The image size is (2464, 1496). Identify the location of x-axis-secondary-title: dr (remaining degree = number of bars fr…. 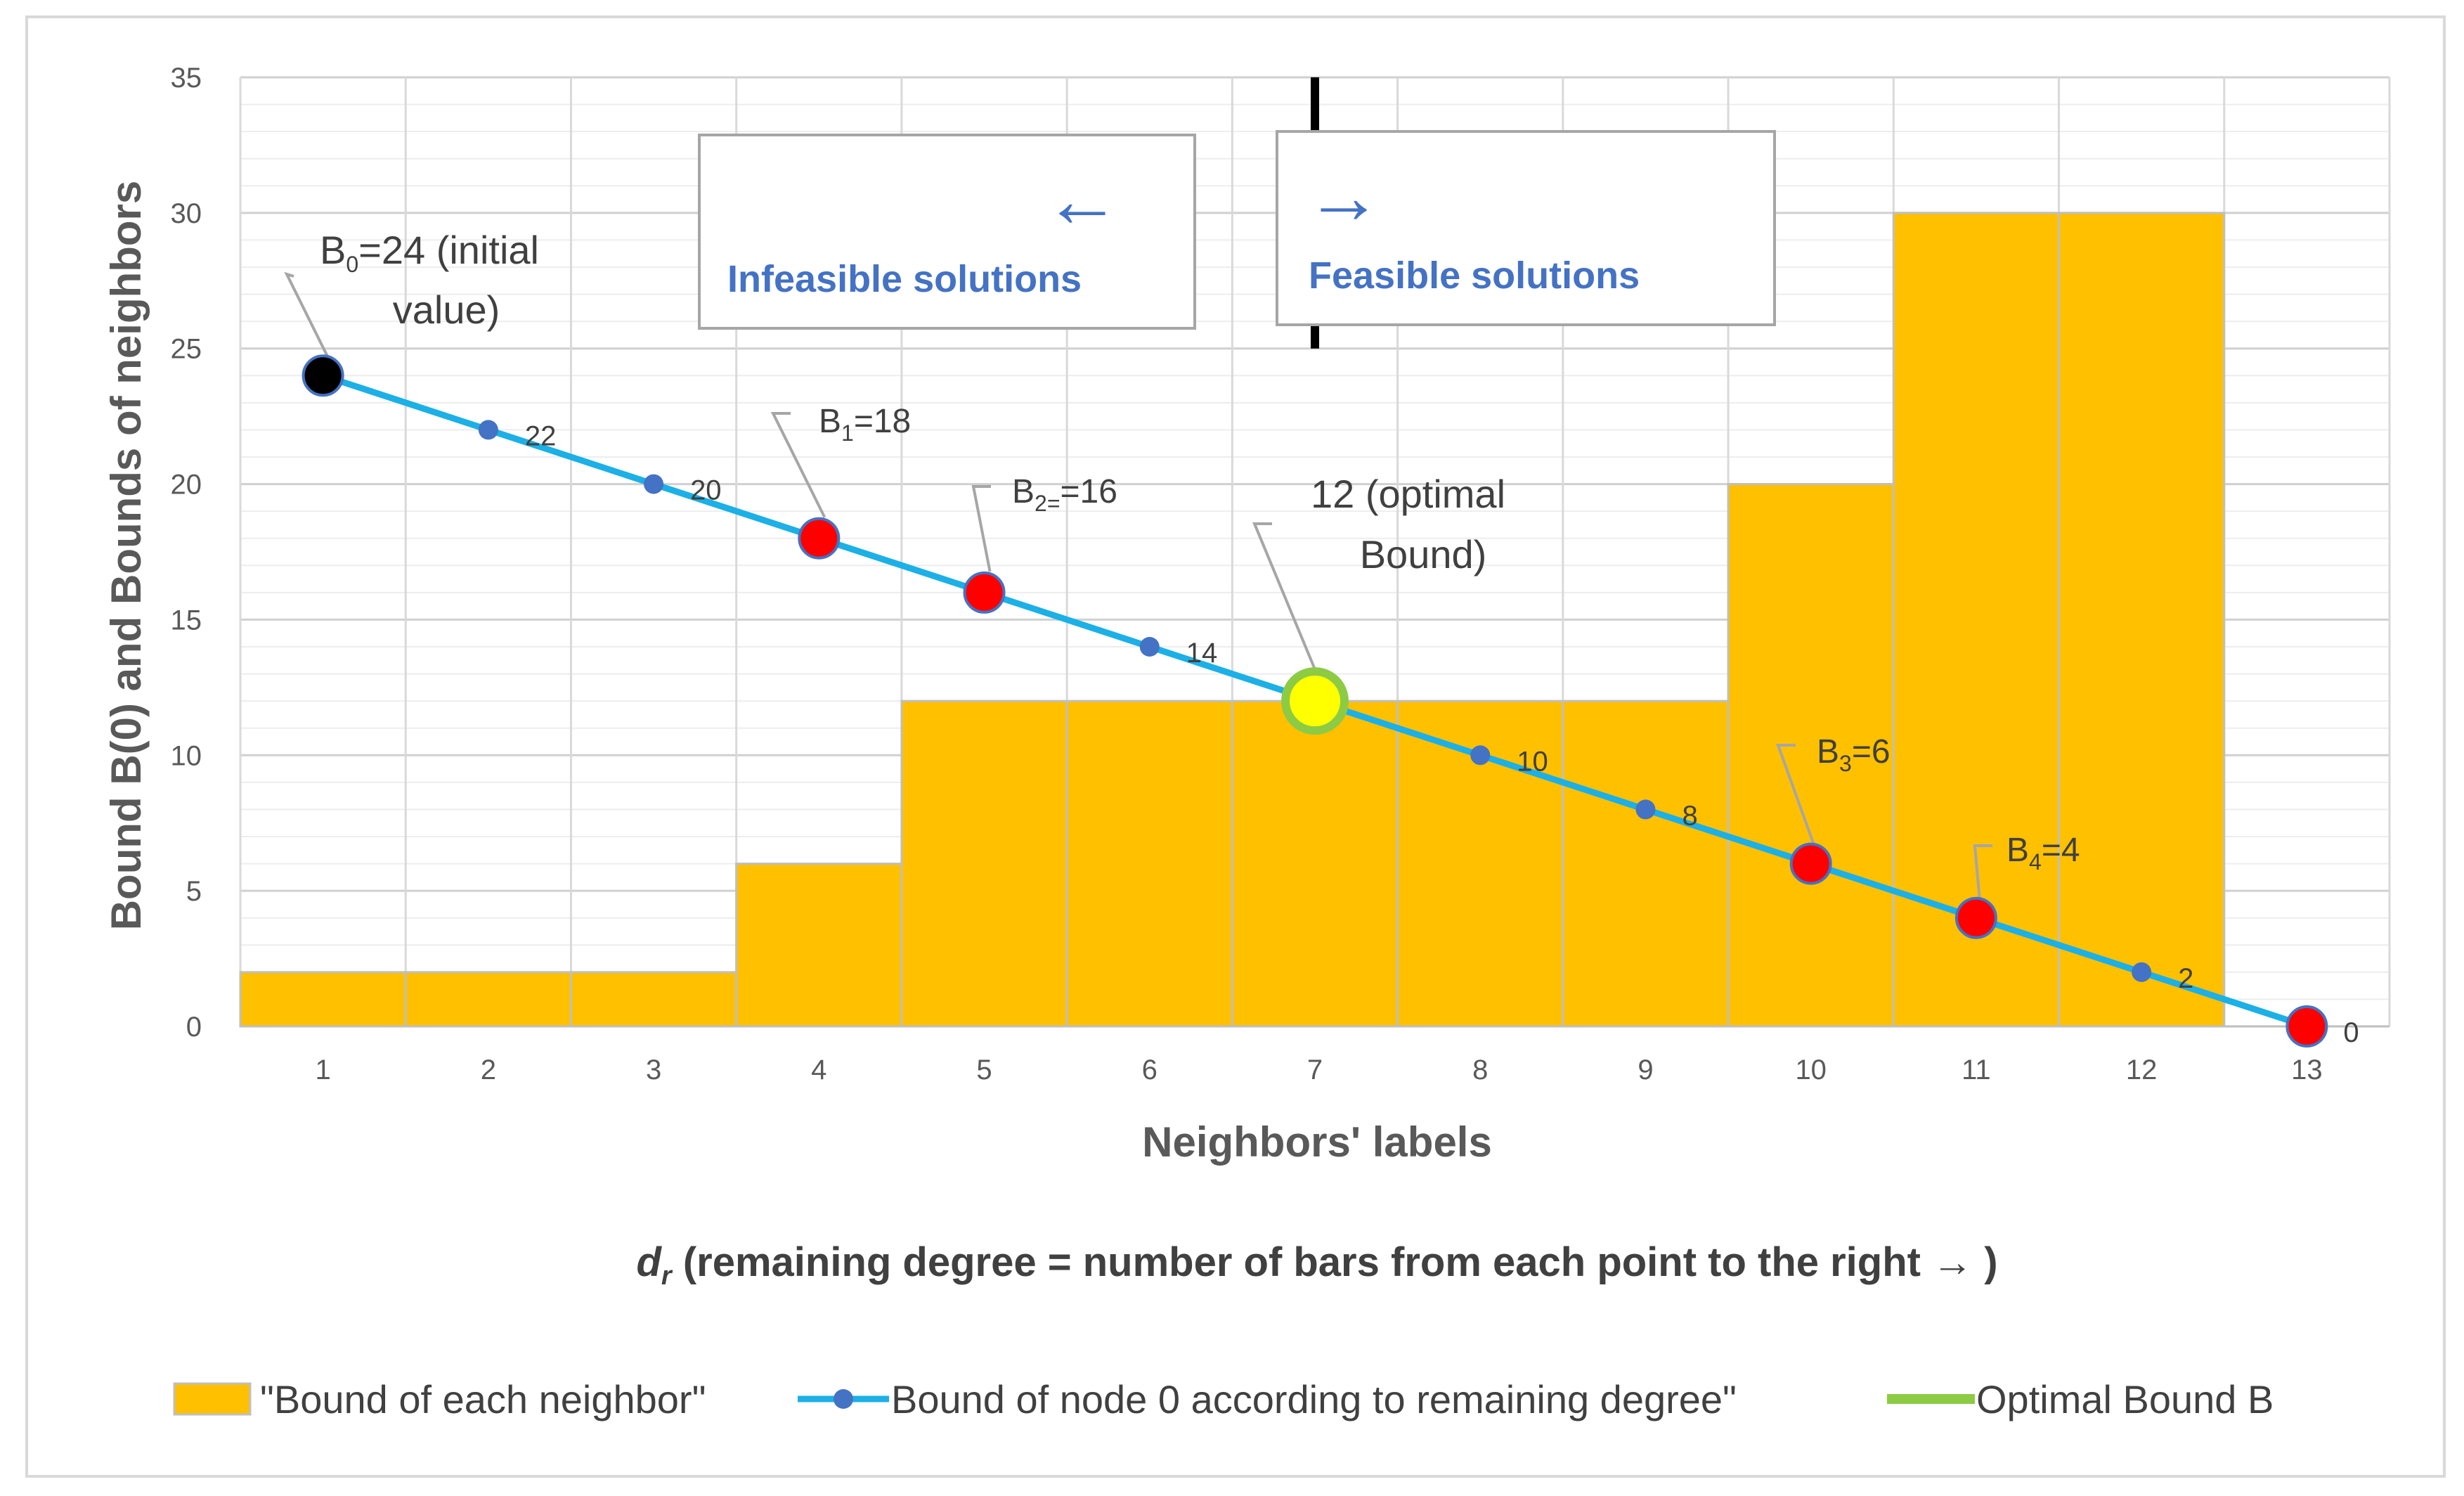
(1317, 1265).